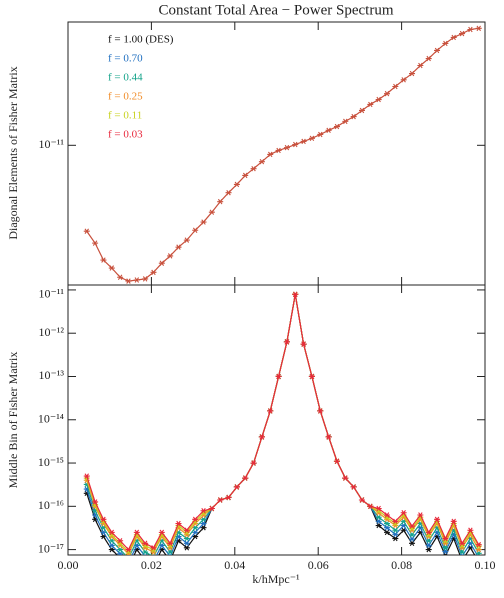 This screenshot has width=504, height=598. I want to click on x-tick-label: 0.06, so click(318, 565).